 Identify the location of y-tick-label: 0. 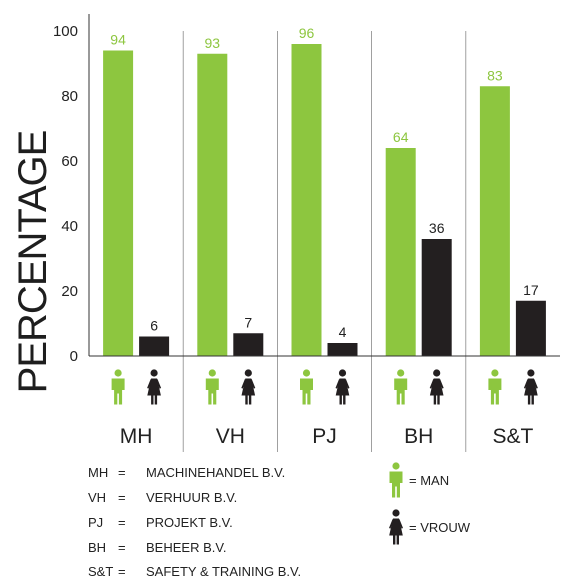
(74, 356).